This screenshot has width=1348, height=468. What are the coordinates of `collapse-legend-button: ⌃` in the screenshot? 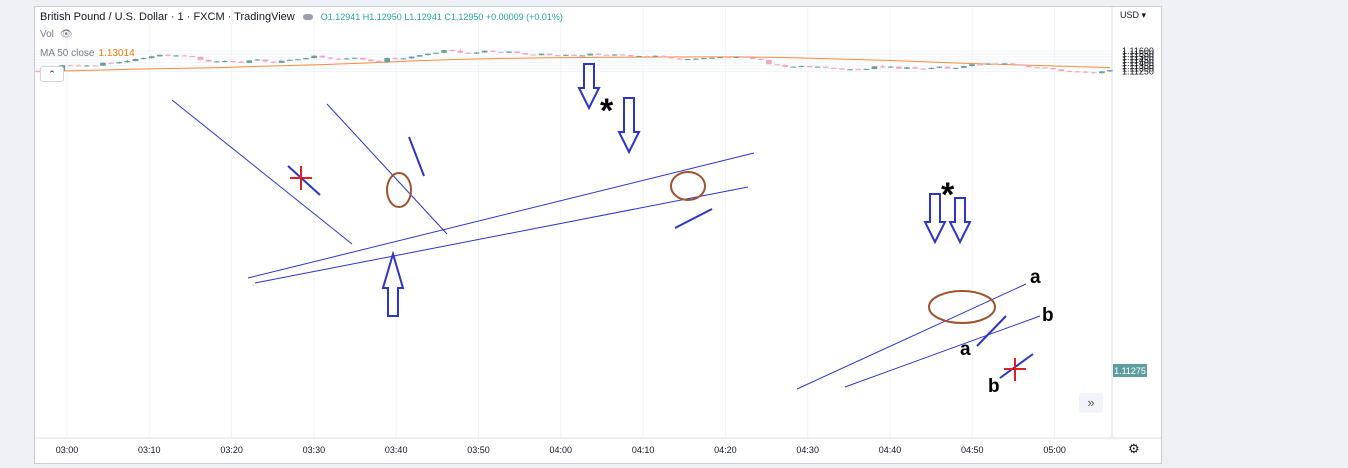 It's located at (52, 74).